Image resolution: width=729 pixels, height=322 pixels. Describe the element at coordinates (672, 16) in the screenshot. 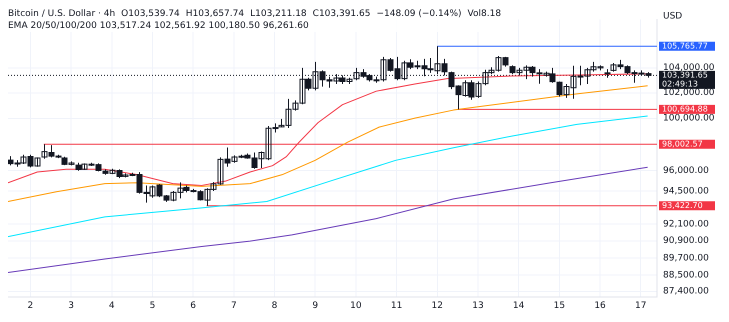

I see `y-axis-title: USD` at that location.